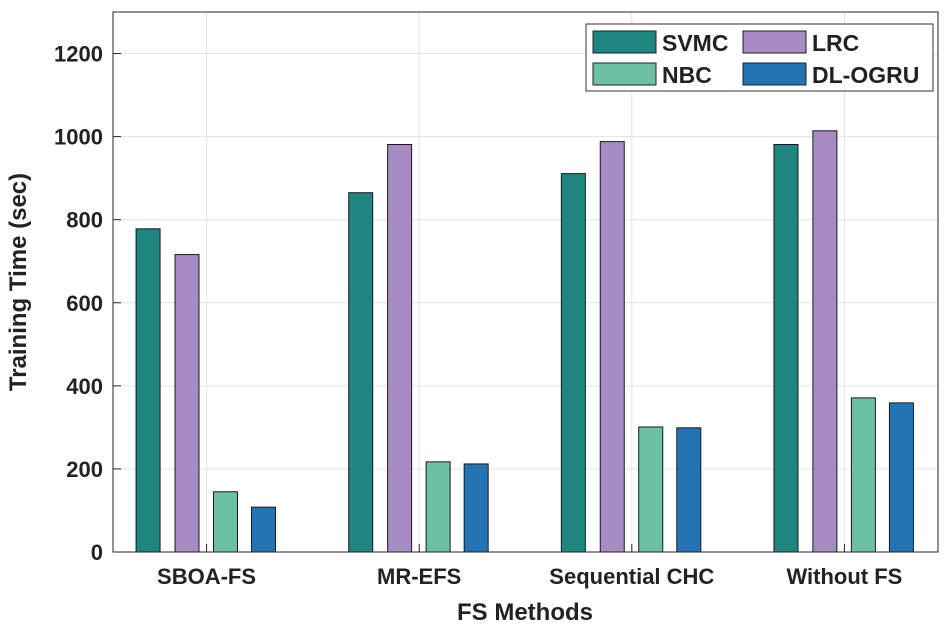 This screenshot has height=635, width=950. I want to click on legend-swatch-lrc, so click(774, 42).